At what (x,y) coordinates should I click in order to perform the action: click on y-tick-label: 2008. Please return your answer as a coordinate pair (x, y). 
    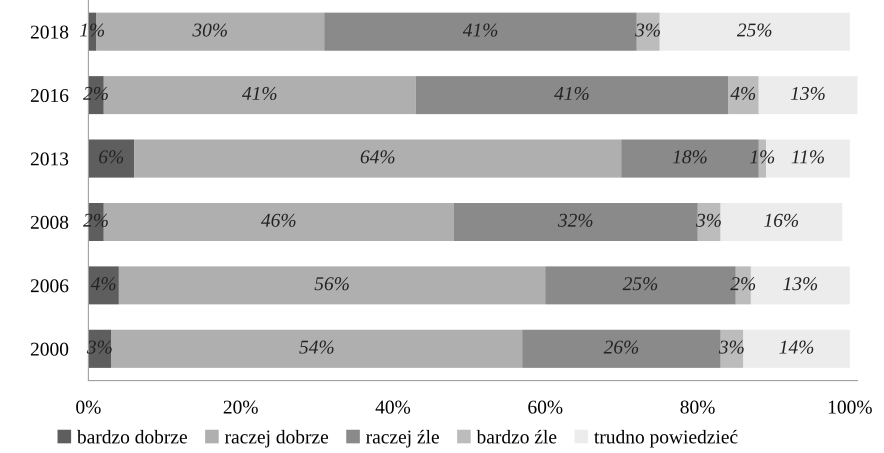
    Looking at the image, I should click on (49, 222).